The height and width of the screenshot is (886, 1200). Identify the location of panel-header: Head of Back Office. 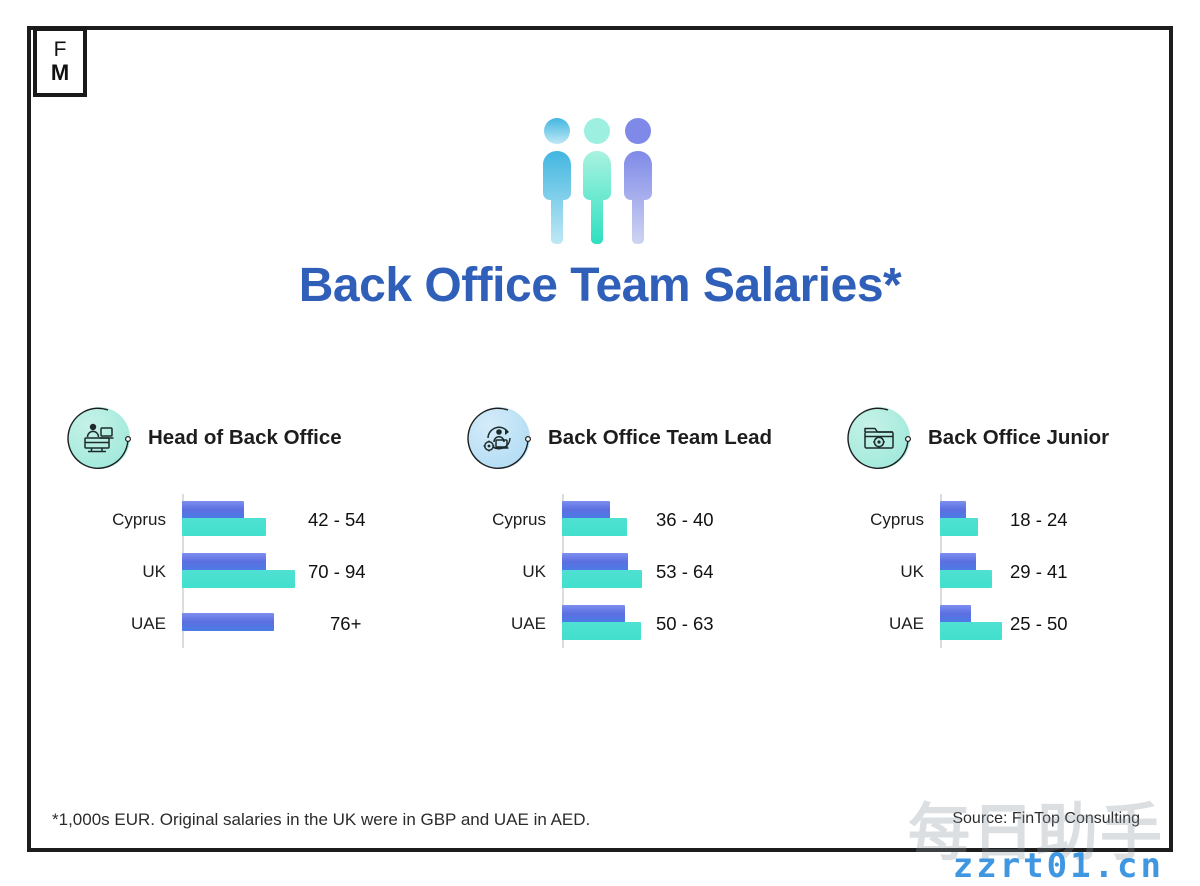
(260, 438).